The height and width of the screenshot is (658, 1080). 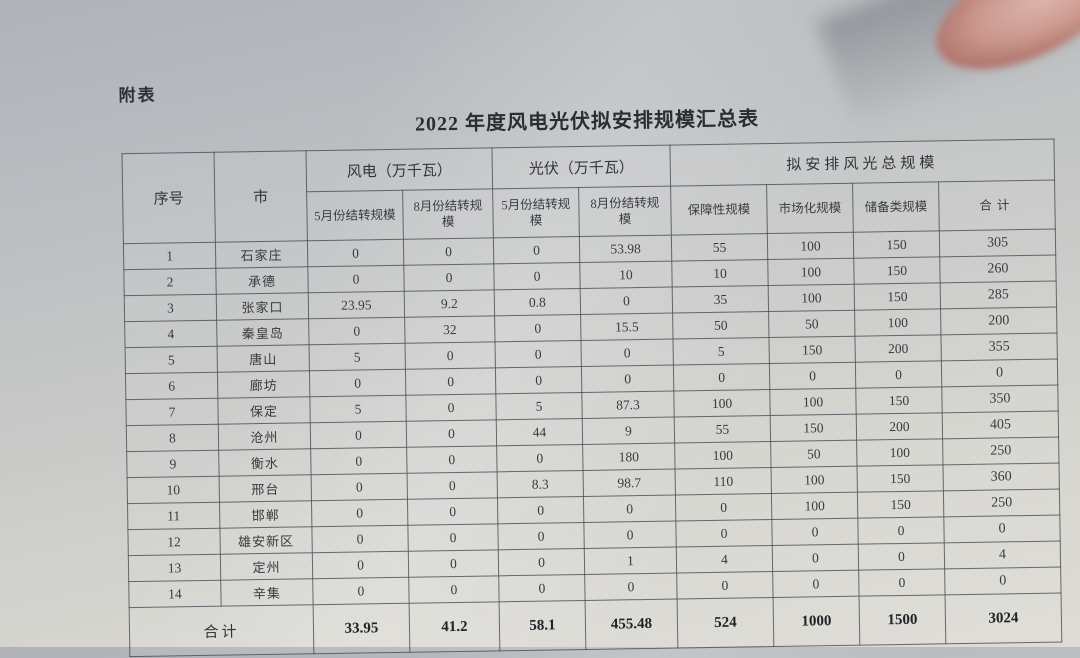 What do you see at coordinates (997, 205) in the screenshot?
I see `header-sum: 合计` at bounding box center [997, 205].